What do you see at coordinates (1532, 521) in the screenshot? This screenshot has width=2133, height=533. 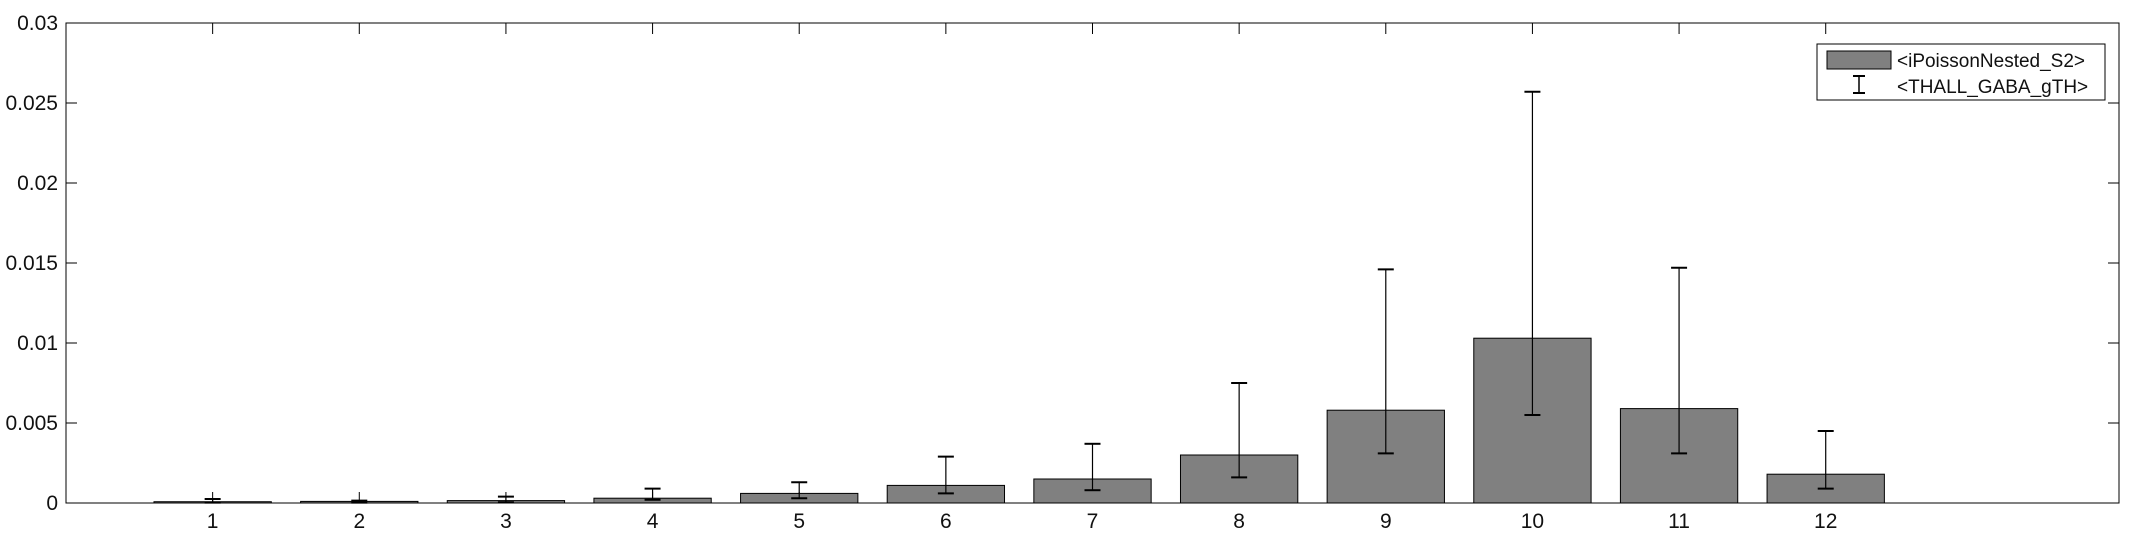 I see `x-tick-label: 10` at bounding box center [1532, 521].